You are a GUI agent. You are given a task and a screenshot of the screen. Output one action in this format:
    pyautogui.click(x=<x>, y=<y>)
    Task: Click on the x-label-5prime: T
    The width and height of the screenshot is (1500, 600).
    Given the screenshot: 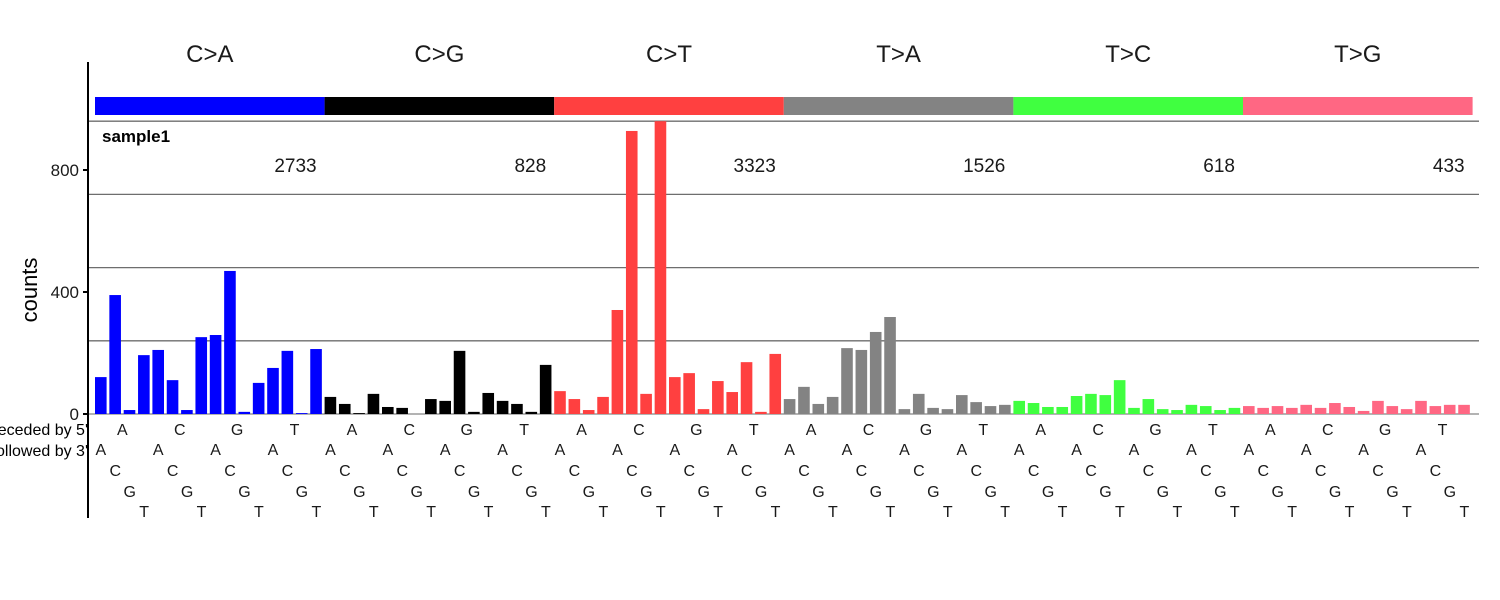 What is the action you would take?
    pyautogui.click(x=1213, y=430)
    